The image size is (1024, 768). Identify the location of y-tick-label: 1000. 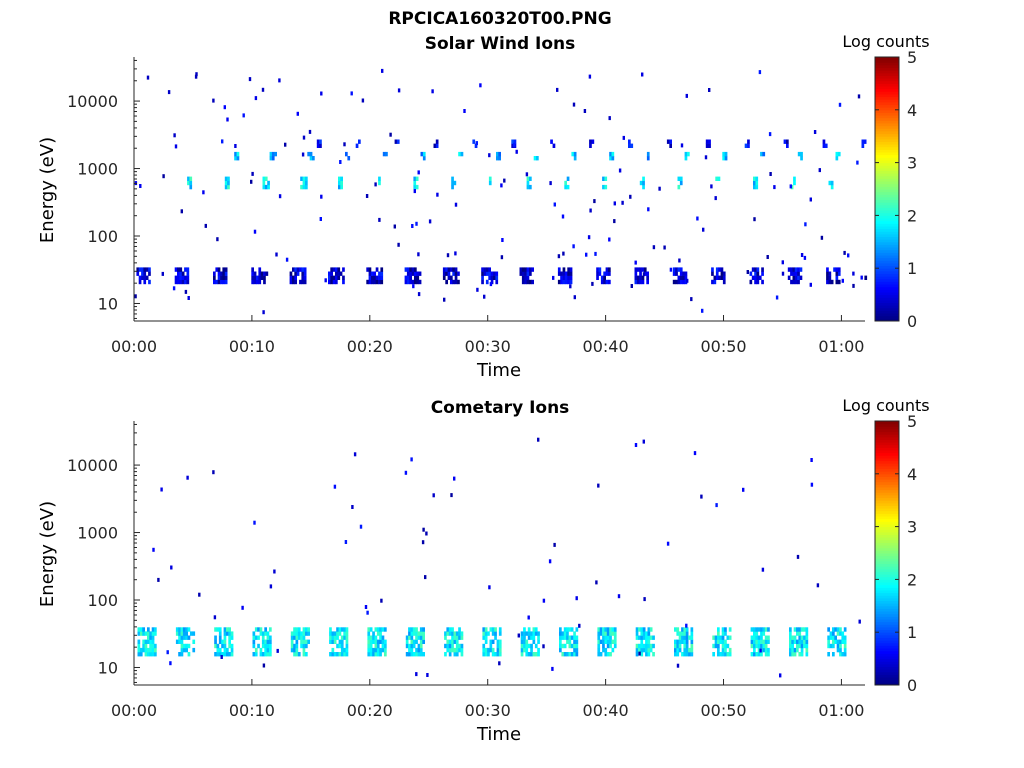
(97, 533).